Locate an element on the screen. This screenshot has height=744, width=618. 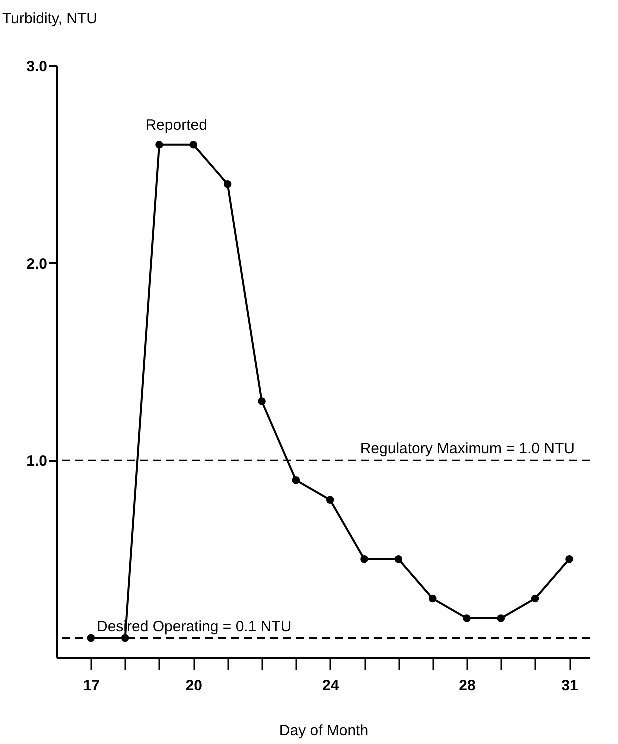
y-tick-label: 1.0 is located at coordinates (37, 461).